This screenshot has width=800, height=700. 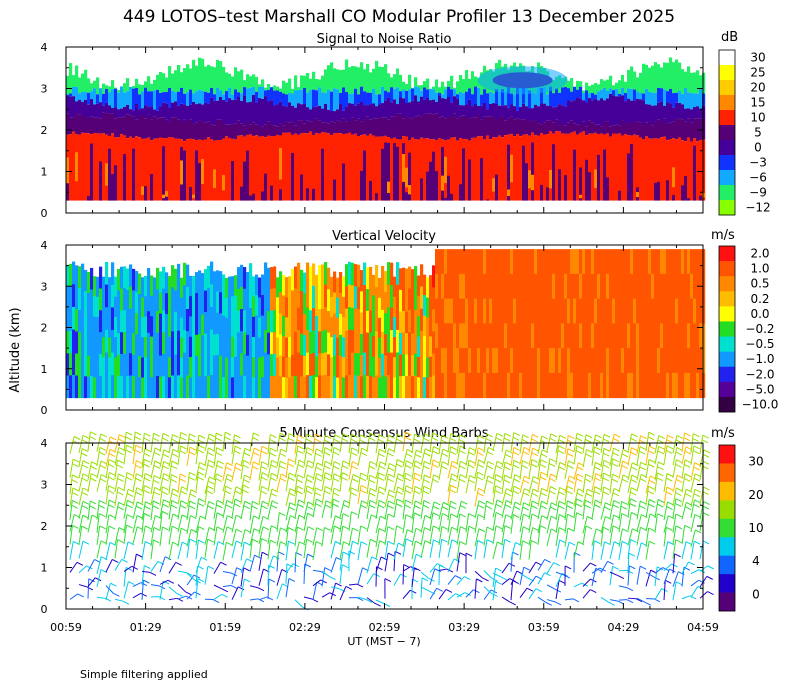 What do you see at coordinates (727, 491) in the screenshot?
I see `colorbar-swatch` at bounding box center [727, 491].